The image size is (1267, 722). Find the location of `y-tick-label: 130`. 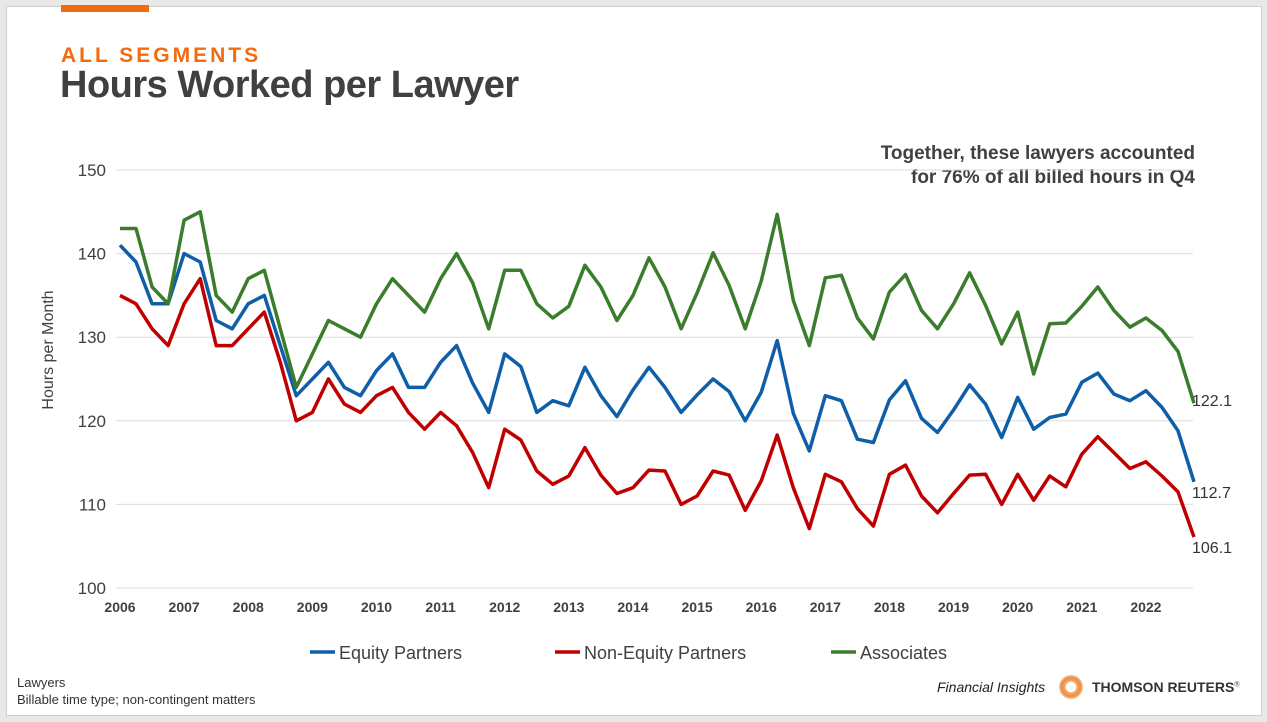

y-tick-label: 130 is located at coordinates (92, 337).